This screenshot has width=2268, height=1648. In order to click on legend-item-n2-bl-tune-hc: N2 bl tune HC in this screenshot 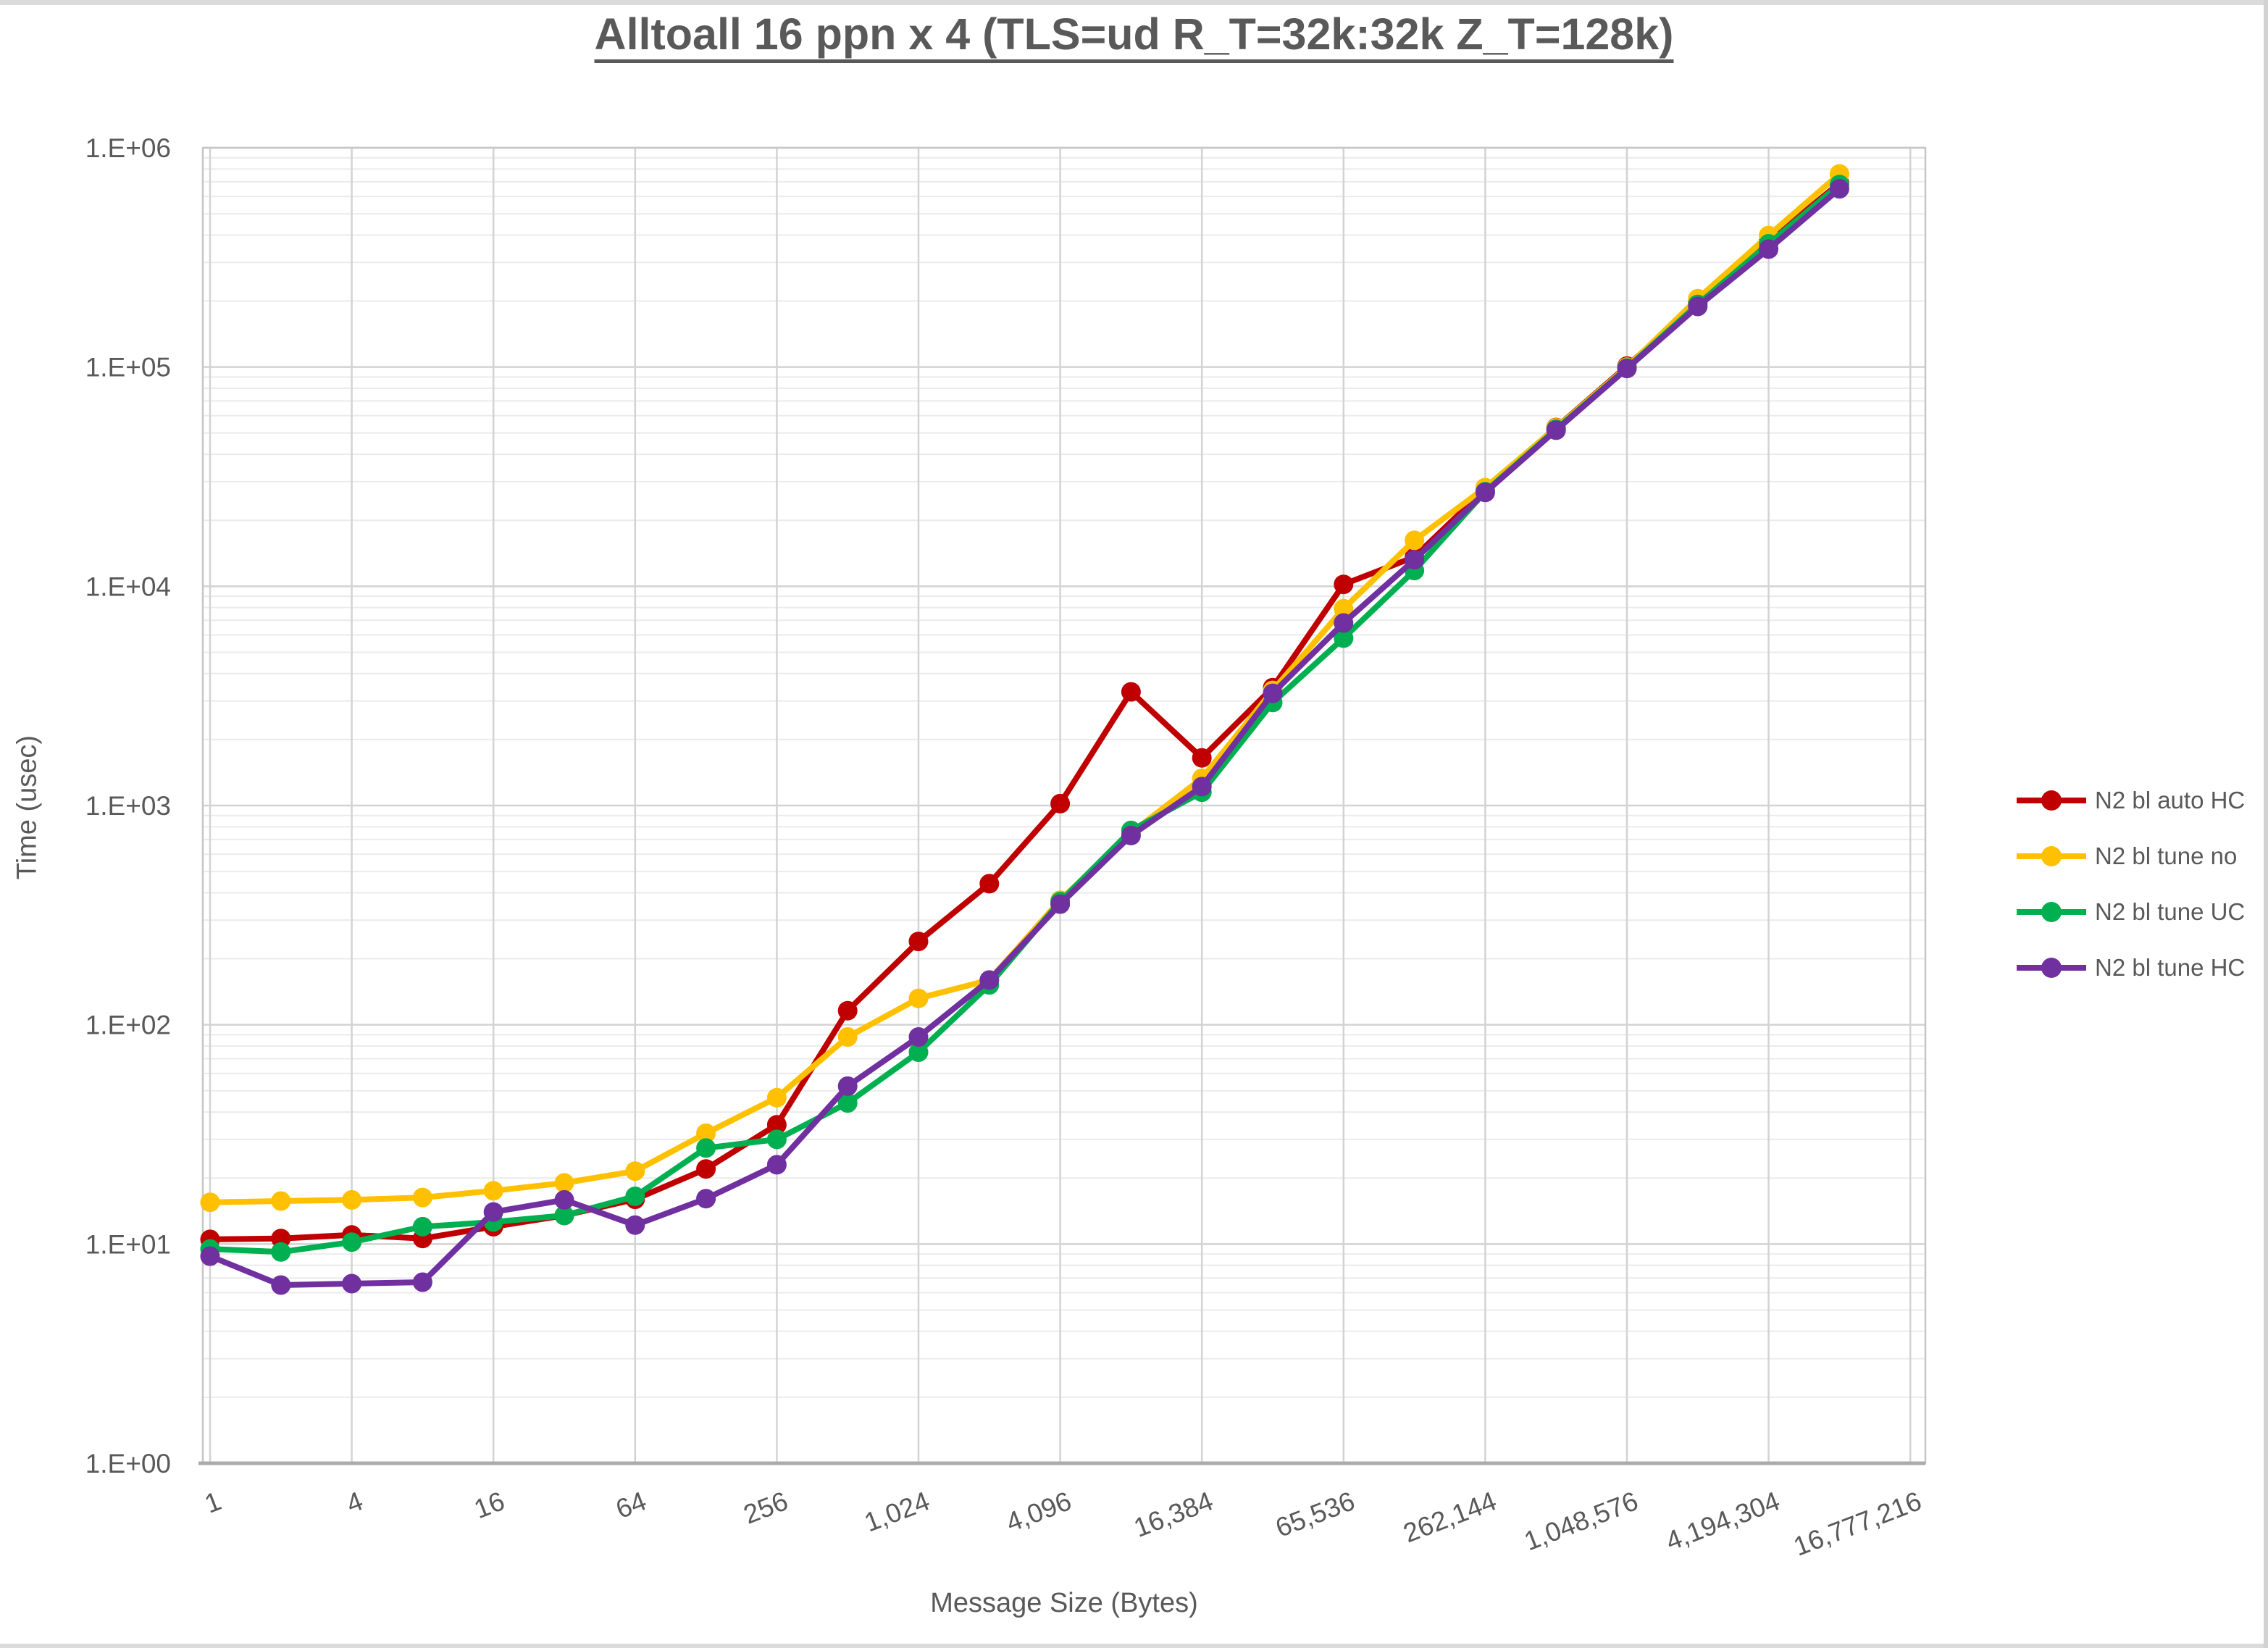, I will do `click(2140, 967)`.